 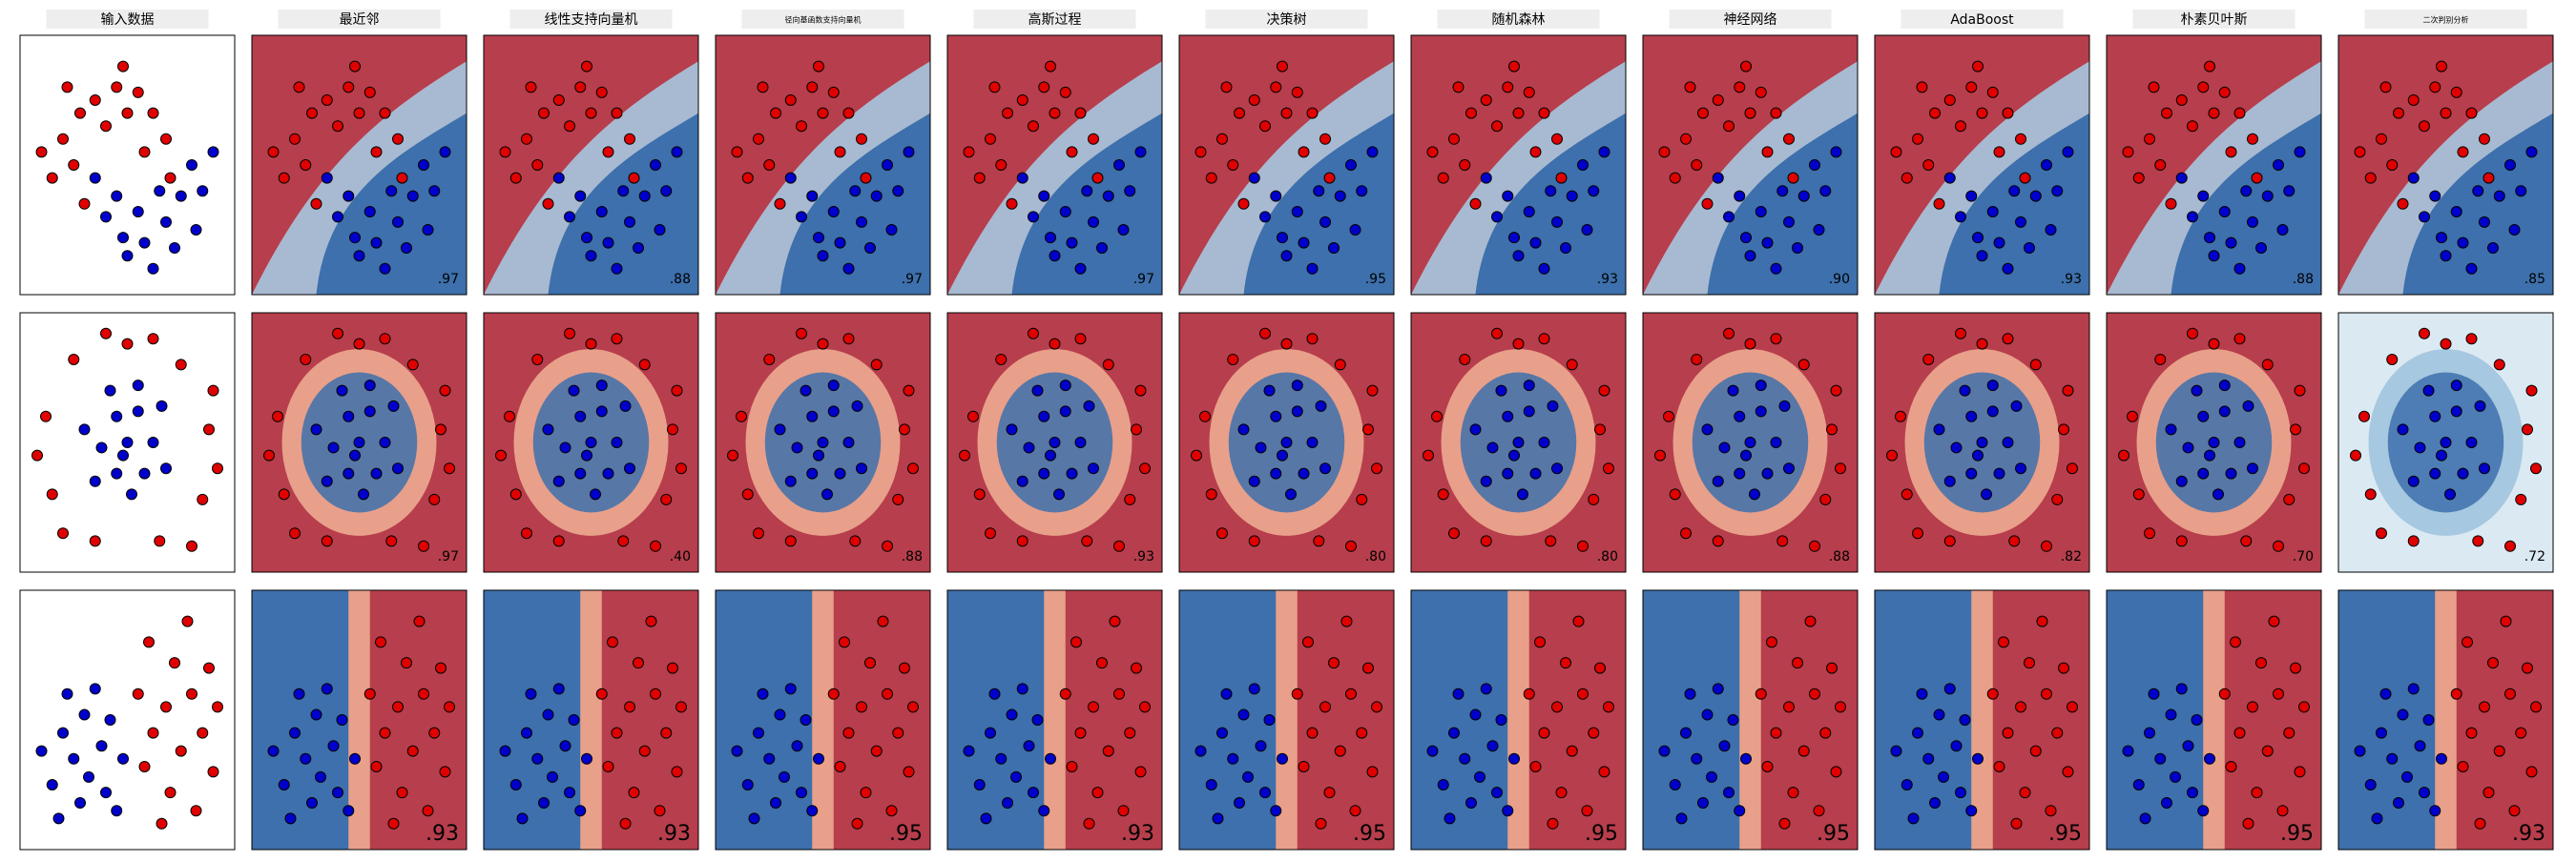 What do you see at coordinates (448, 279) in the screenshot?
I see `score-label: .97` at bounding box center [448, 279].